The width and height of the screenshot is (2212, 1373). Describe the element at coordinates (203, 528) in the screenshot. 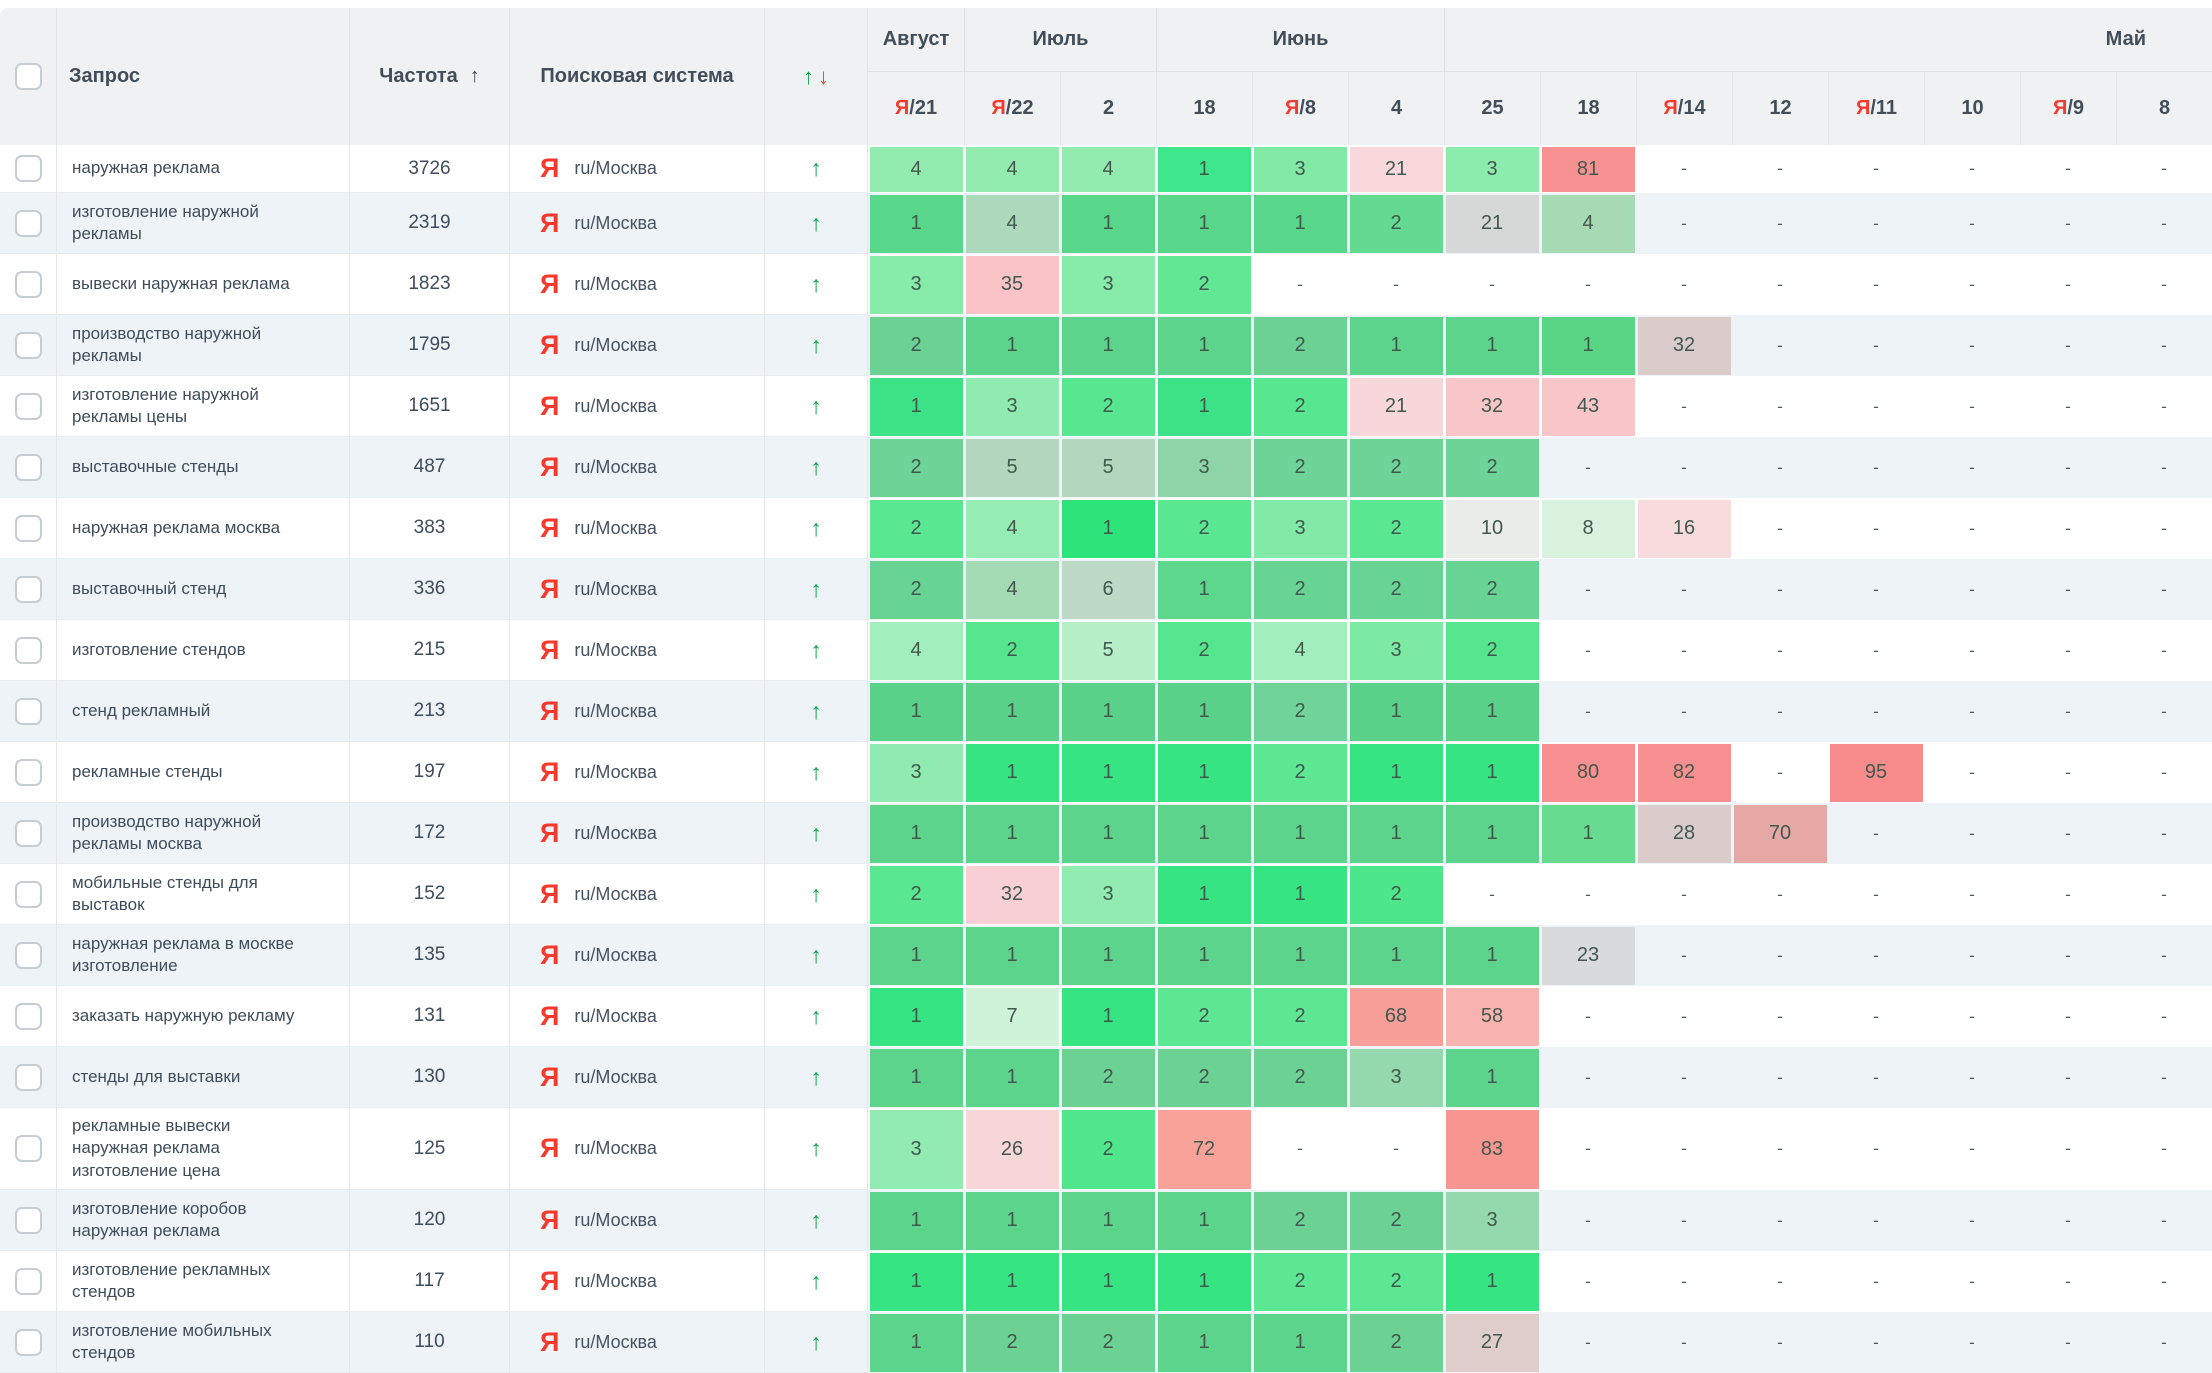

I see `query-cell: наружная реклама москва` at that location.